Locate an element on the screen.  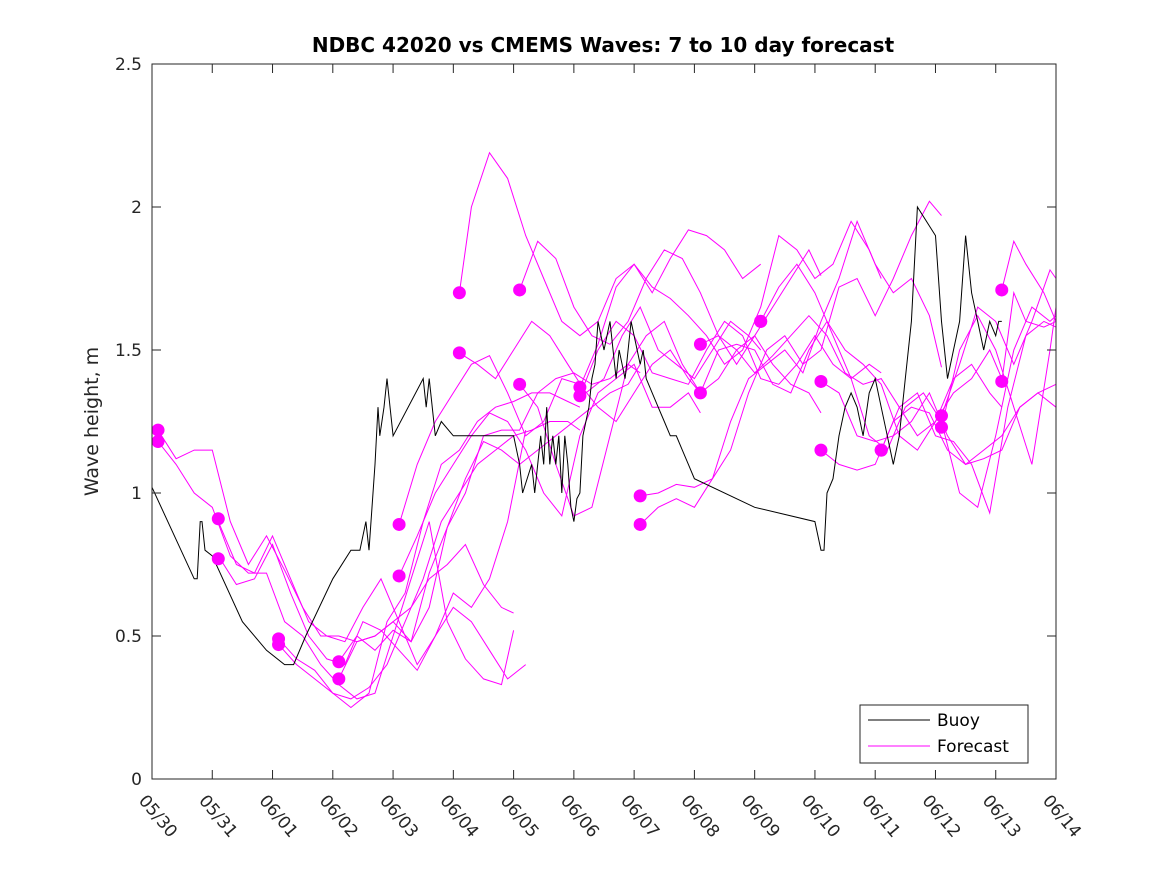
legend: Buoy Forecast is located at coordinates (944, 734).